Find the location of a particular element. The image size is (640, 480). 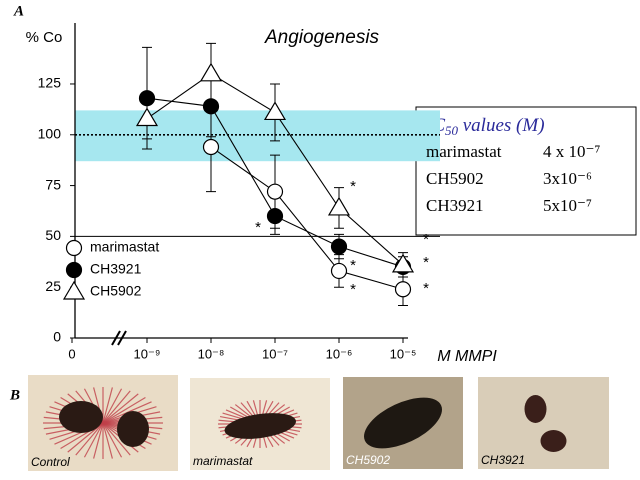

y-tick-label: 25 is located at coordinates (53, 286).